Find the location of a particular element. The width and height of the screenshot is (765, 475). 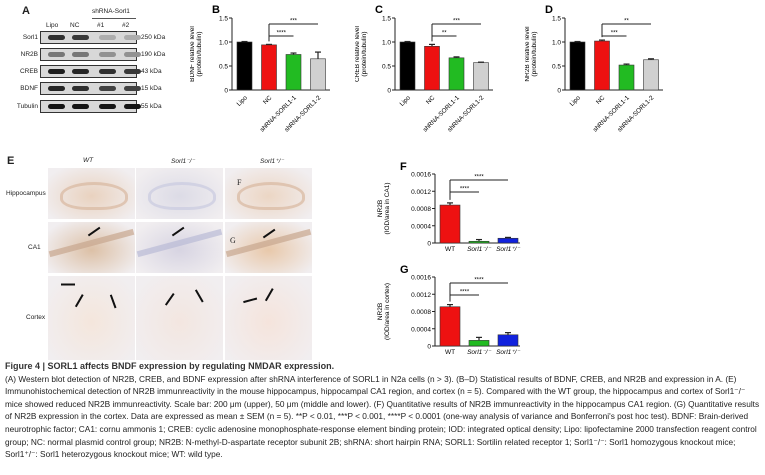

blot-kda-label: 15 kDa is located at coordinates (151, 88).